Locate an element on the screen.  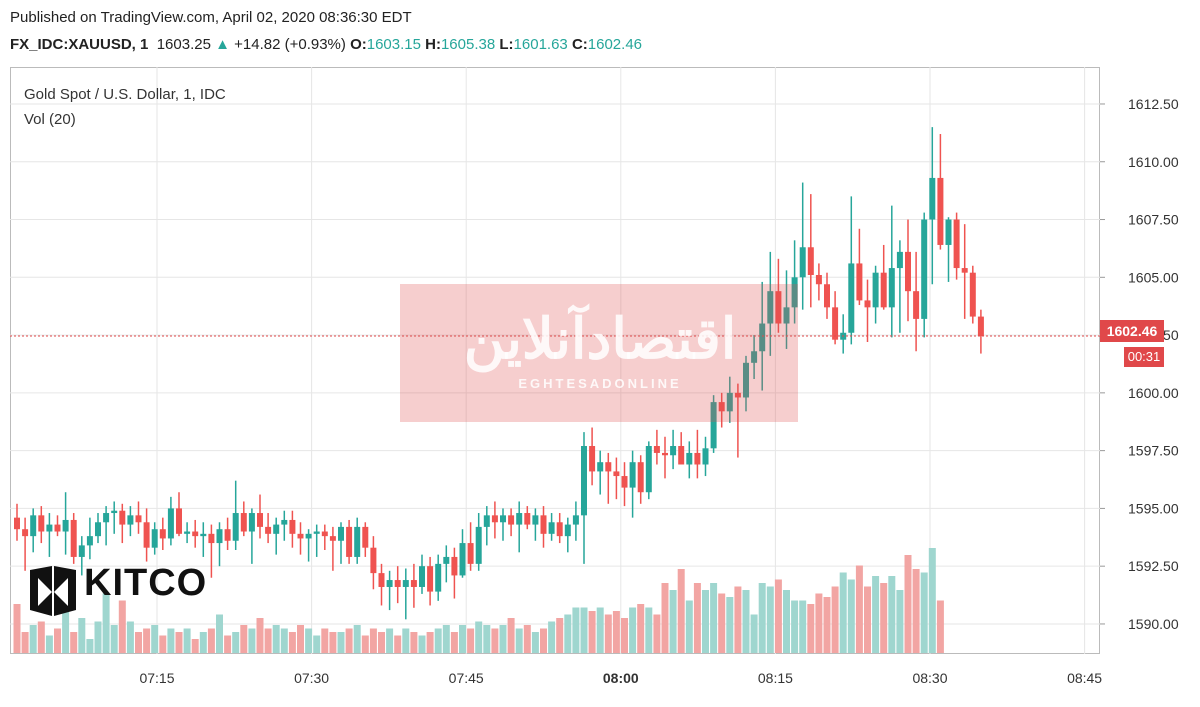
y-tick-label: 1610.00 is located at coordinates (1153, 162).